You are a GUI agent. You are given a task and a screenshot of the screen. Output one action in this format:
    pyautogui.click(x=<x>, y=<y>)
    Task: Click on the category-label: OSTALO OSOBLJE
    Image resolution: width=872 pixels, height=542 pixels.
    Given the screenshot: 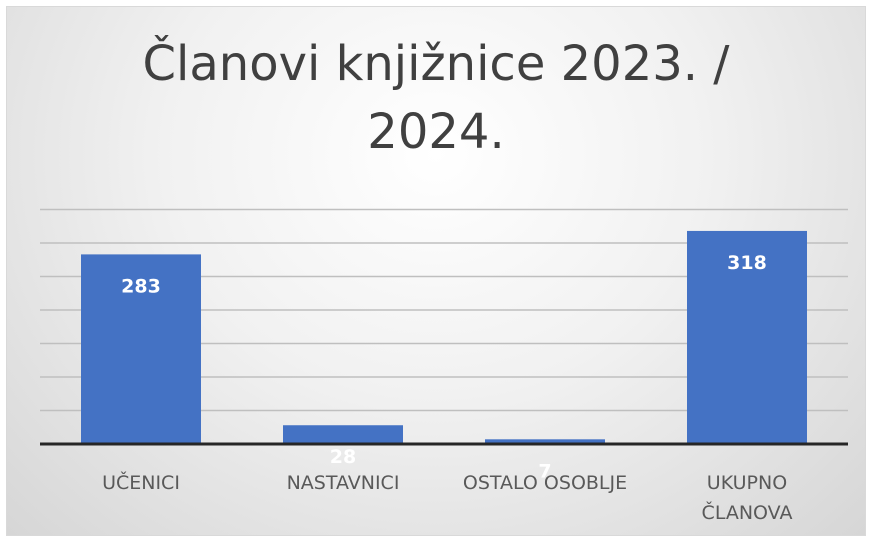 What is the action you would take?
    pyautogui.click(x=545, y=483)
    